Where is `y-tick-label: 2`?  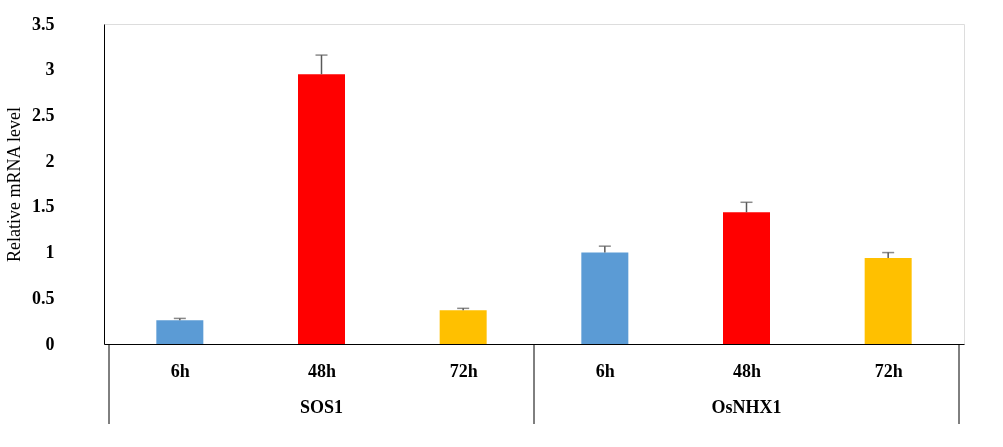
y-tick-label: 2 is located at coordinates (50, 160).